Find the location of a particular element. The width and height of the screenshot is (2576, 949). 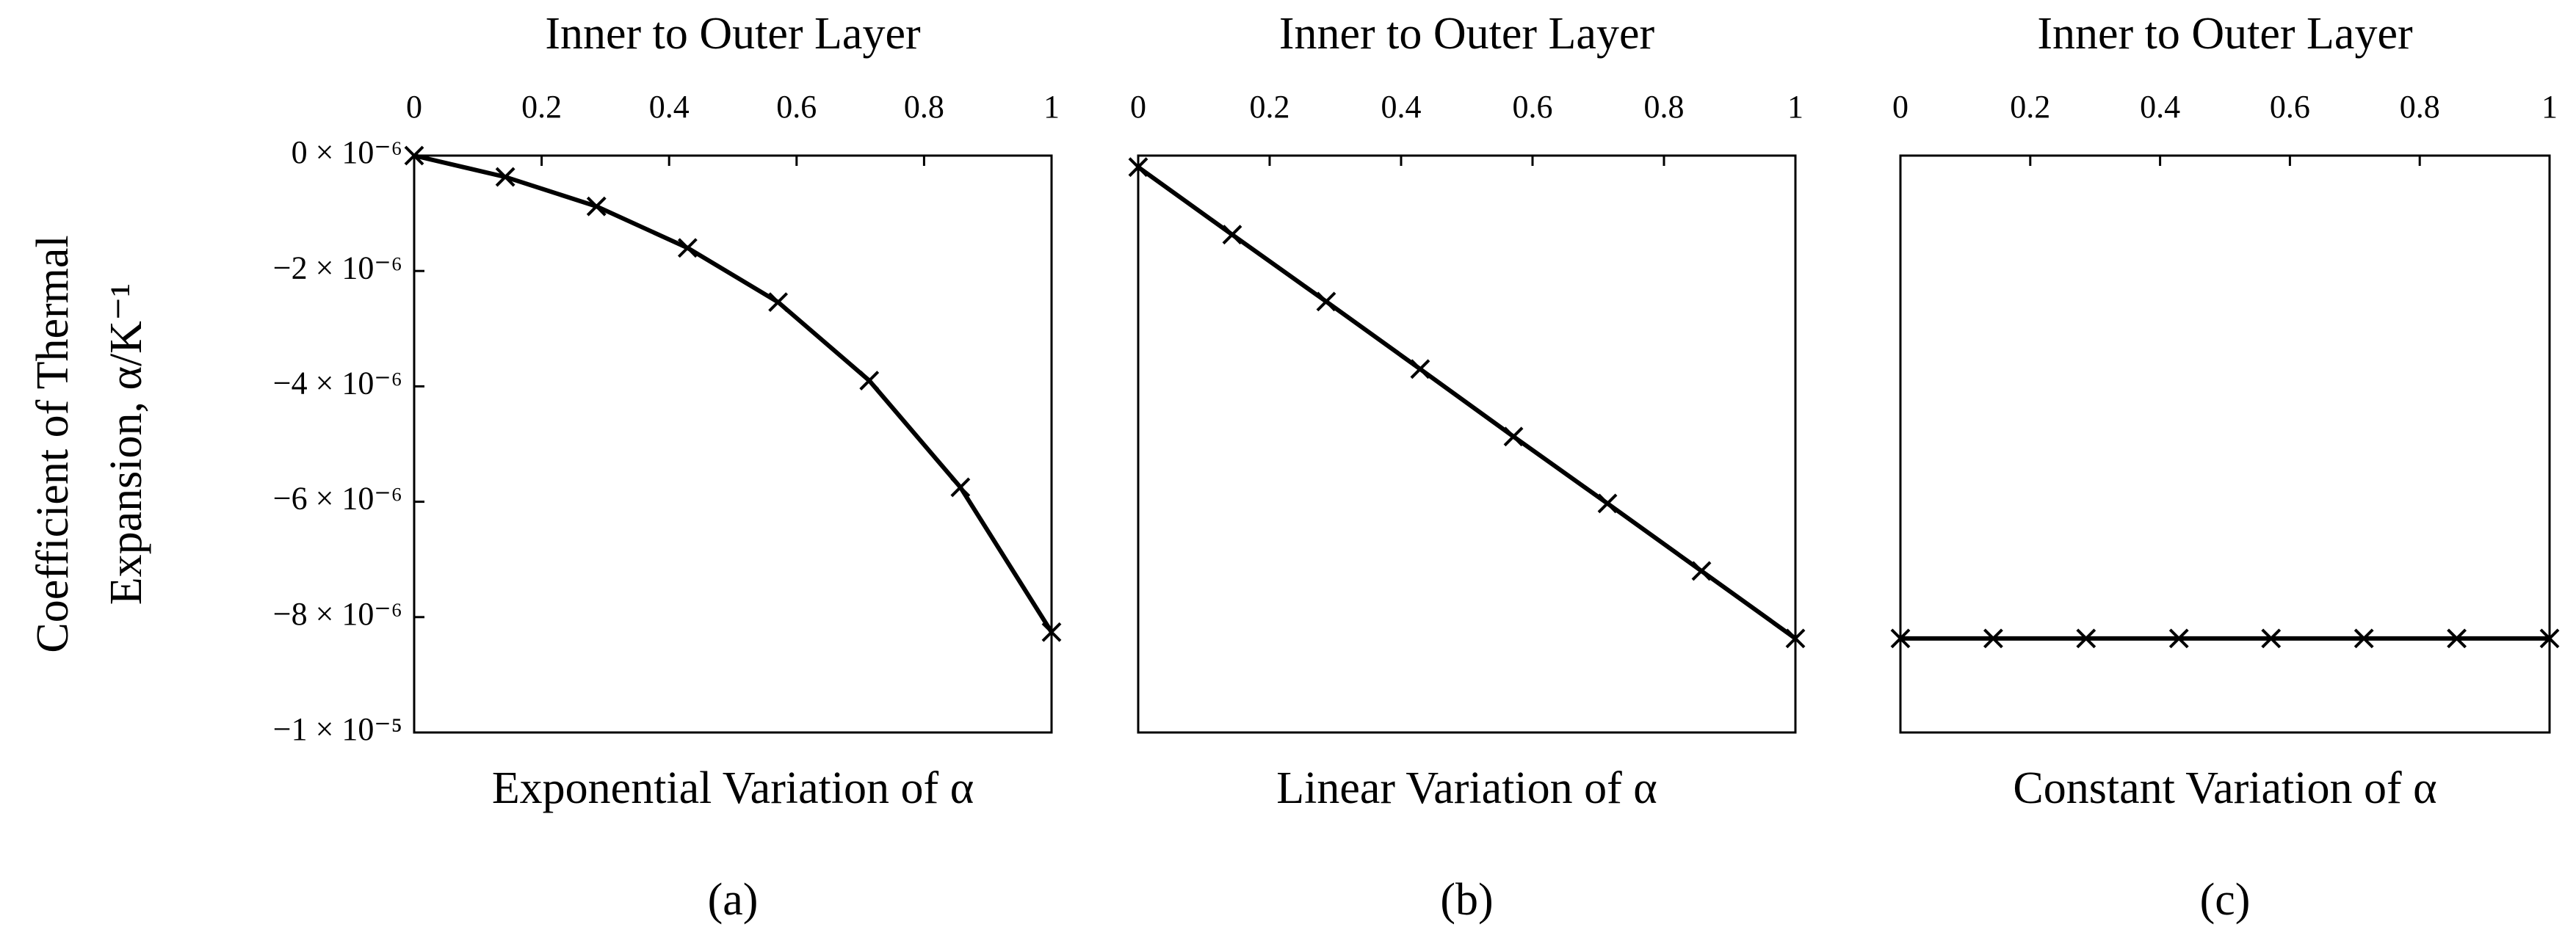

y-tick-label: 0 × 10⁻⁶ is located at coordinates (347, 152).